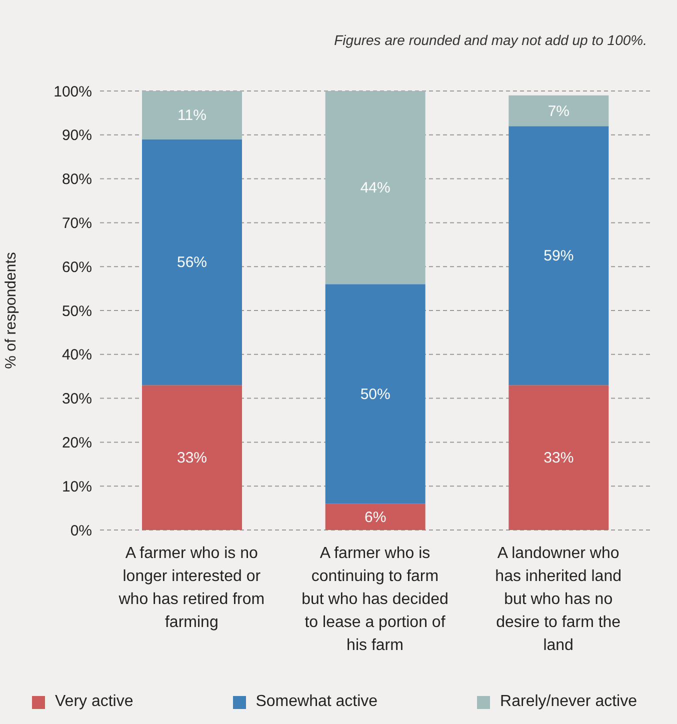  I want to click on y-tick-label: 90%, so click(77, 135).